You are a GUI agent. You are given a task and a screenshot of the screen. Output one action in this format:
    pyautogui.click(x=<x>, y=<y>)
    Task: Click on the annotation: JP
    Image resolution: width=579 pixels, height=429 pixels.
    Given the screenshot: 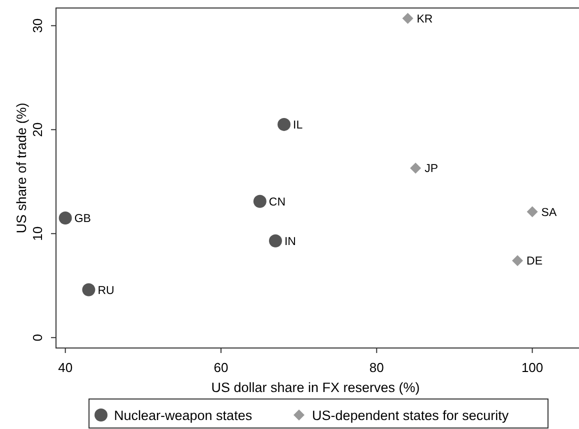 What is the action you would take?
    pyautogui.click(x=431, y=169)
    